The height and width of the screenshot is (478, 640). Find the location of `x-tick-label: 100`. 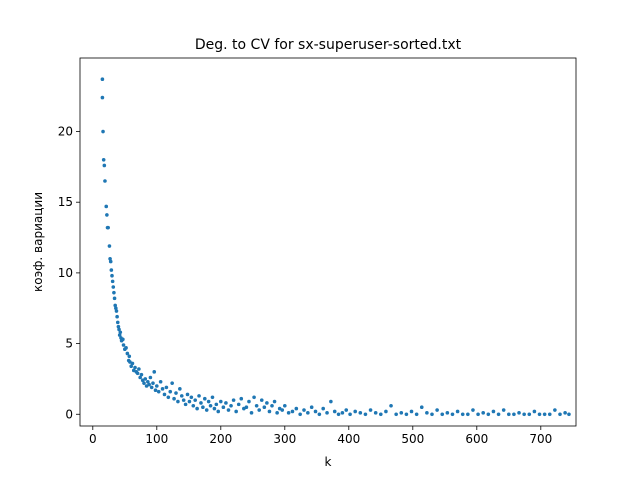

x-tick-label: 100 is located at coordinates (156, 439).